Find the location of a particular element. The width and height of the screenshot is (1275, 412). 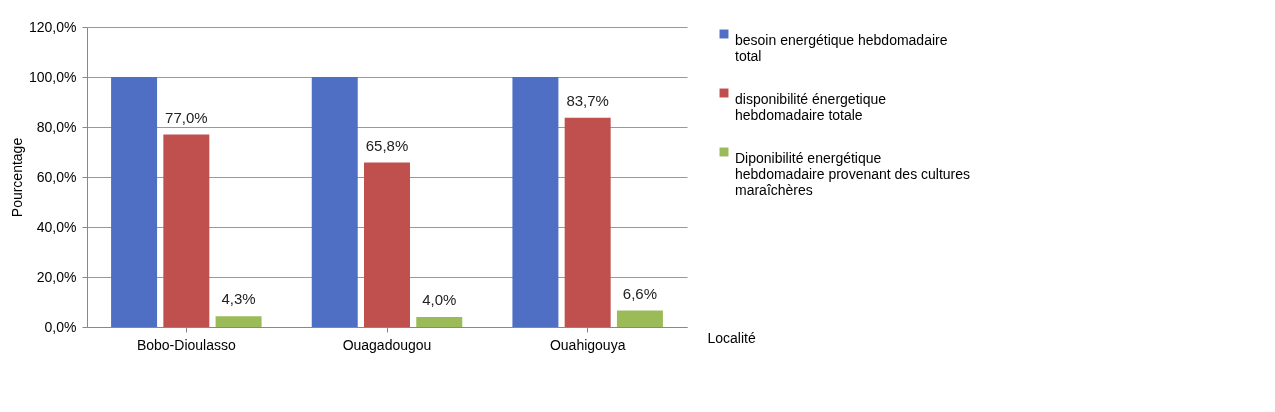

x-tick-label: Ouahigouya is located at coordinates (587, 344).